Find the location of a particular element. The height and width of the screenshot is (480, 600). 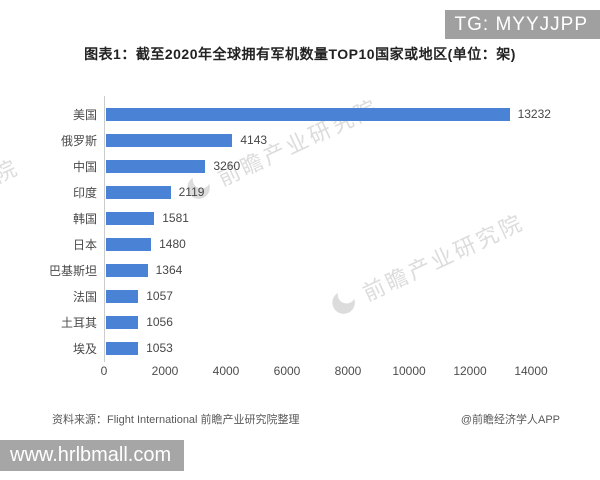

y-axis-label: 中国 is located at coordinates (84, 166).